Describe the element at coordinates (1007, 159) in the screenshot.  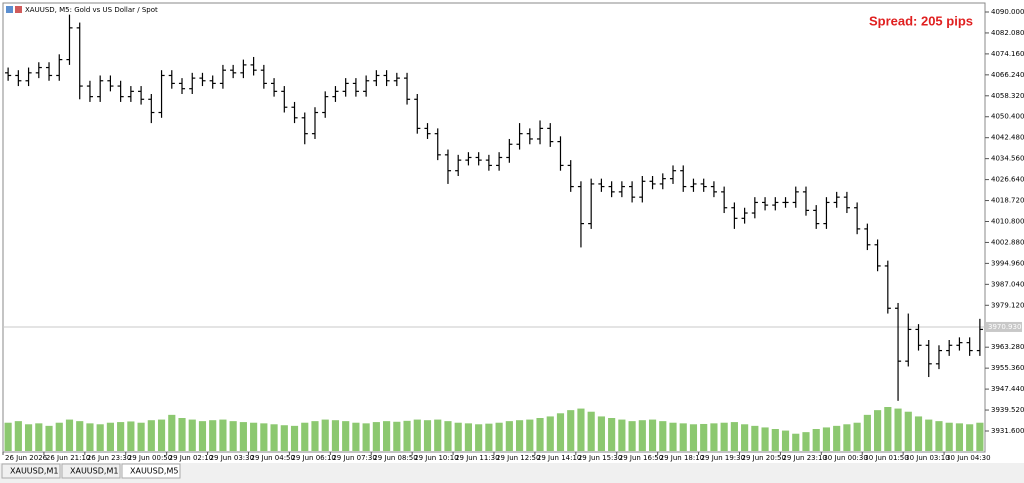
I see `y-tick-label: 4034.560` at that location.